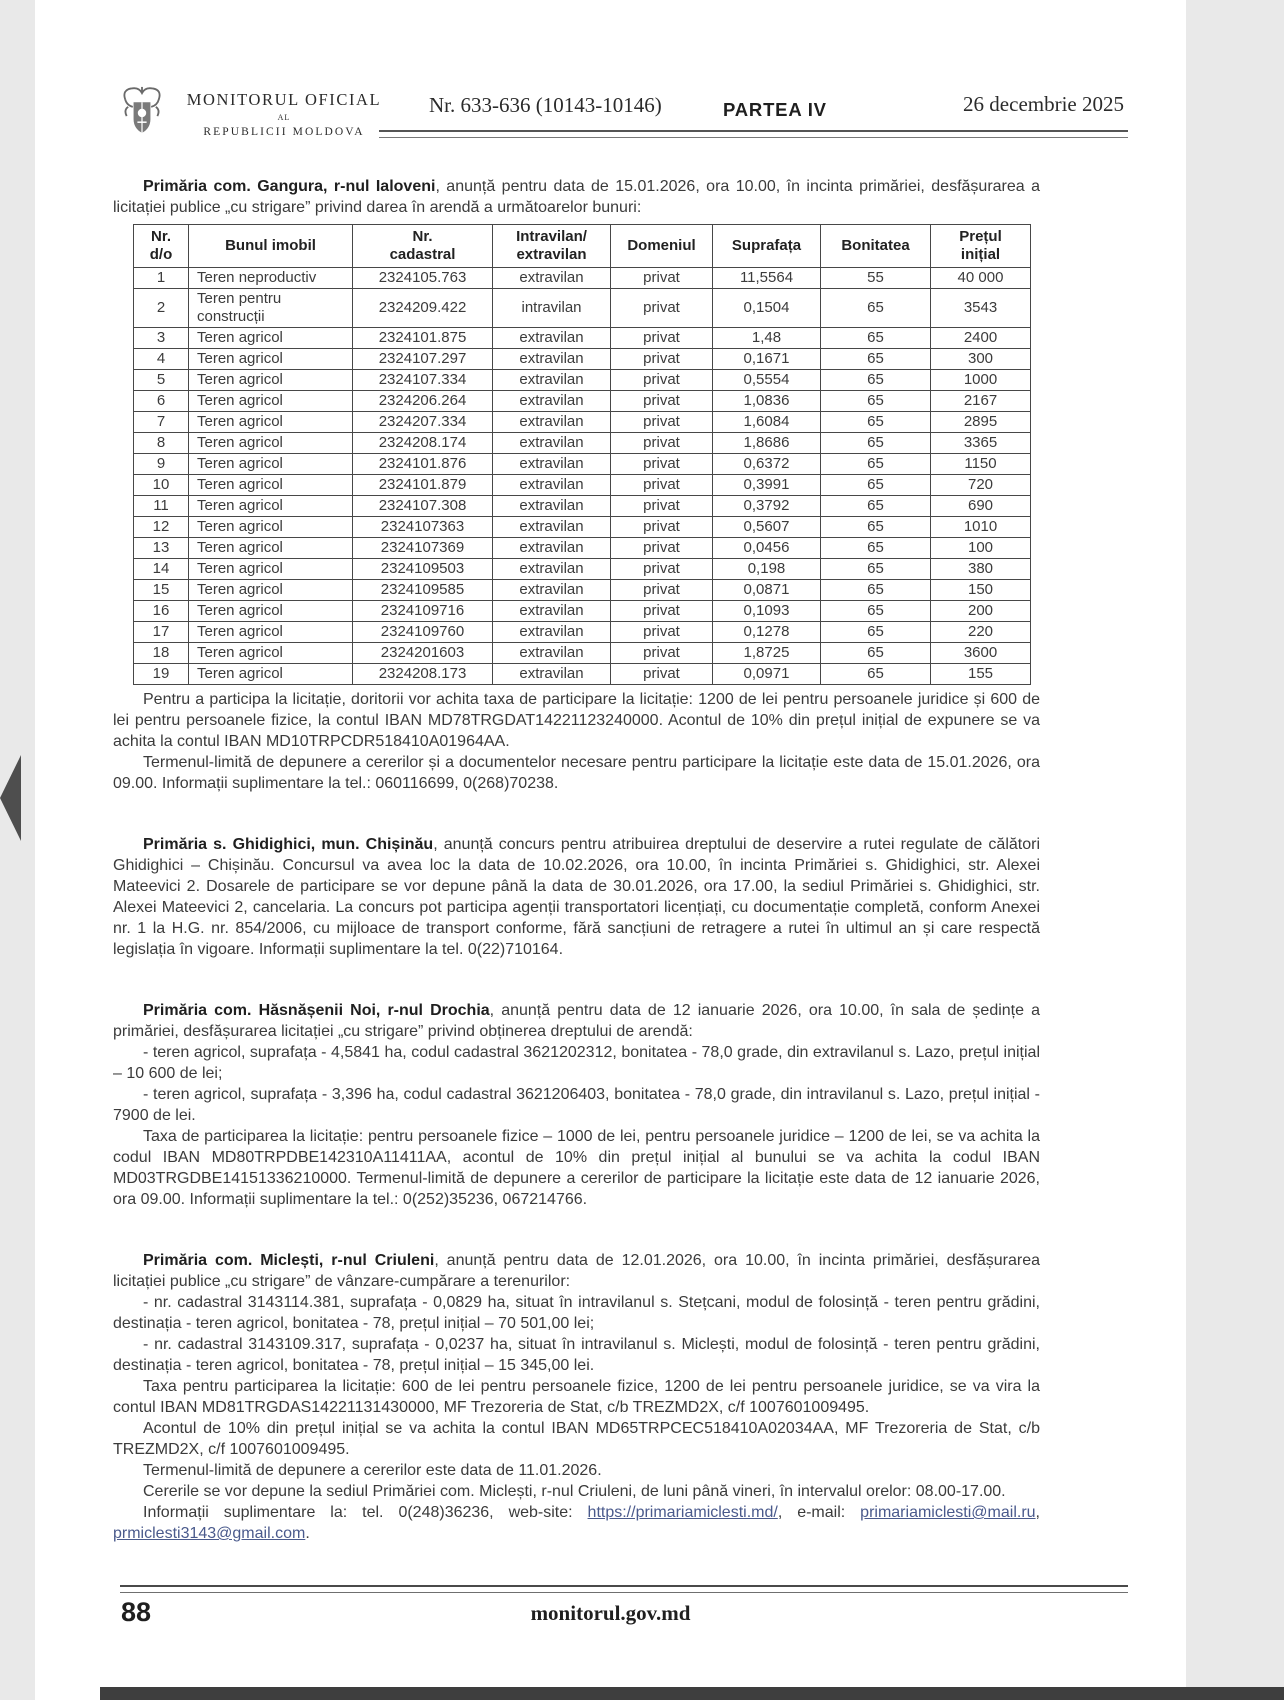  What do you see at coordinates (980, 443) in the screenshot?
I see `table-cell: 3365` at bounding box center [980, 443].